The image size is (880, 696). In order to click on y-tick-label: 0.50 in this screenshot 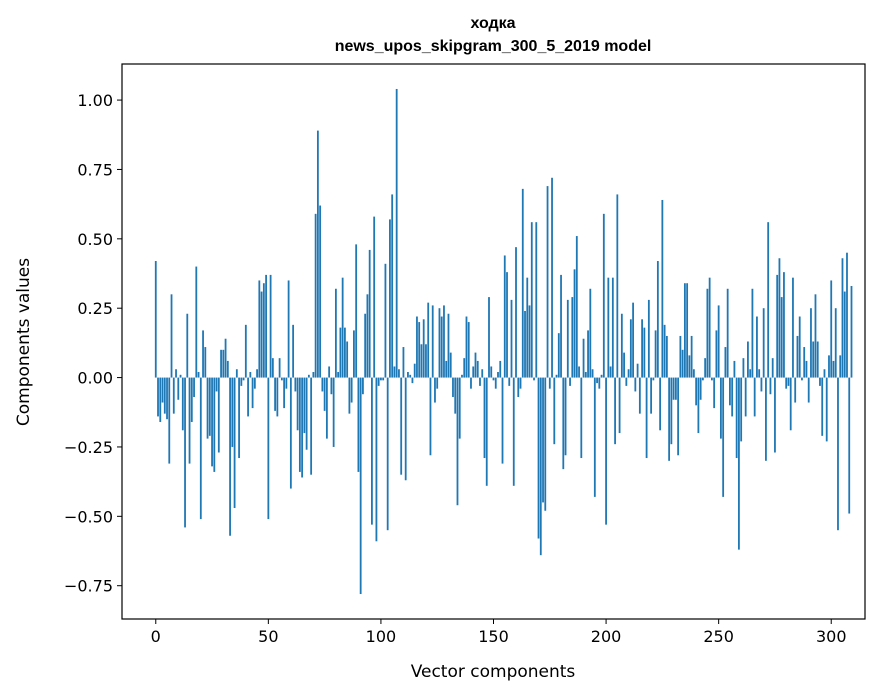, I will do `click(95, 239)`.